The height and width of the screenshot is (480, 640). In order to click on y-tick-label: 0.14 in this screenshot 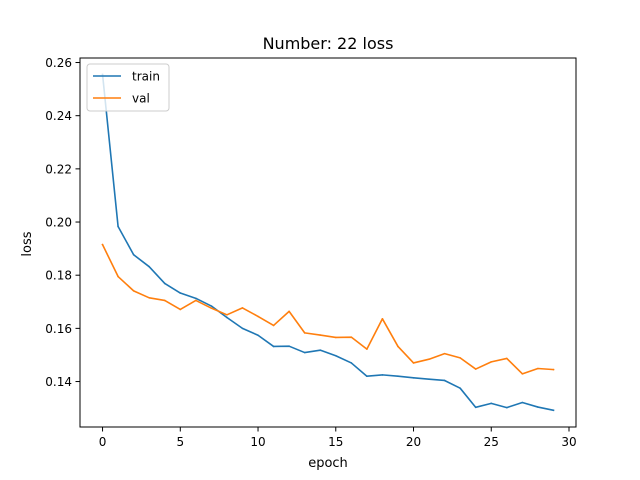, I will do `click(58, 382)`.